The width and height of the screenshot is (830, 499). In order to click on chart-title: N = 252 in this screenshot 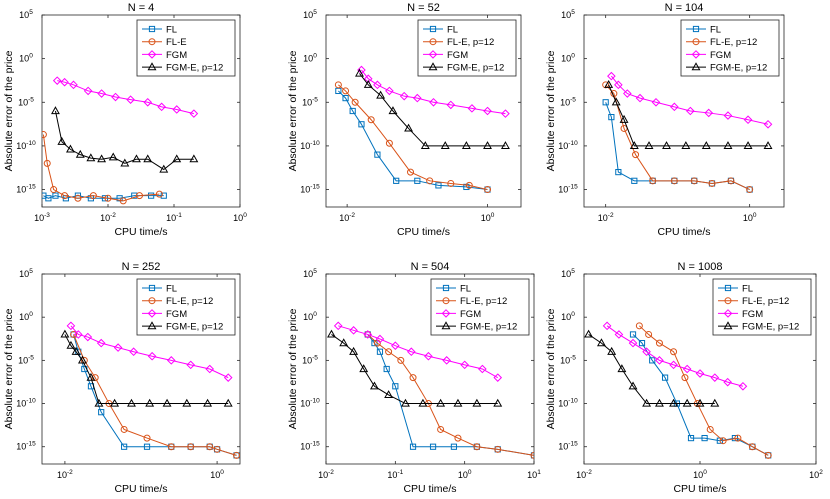, I will do `click(141, 267)`.